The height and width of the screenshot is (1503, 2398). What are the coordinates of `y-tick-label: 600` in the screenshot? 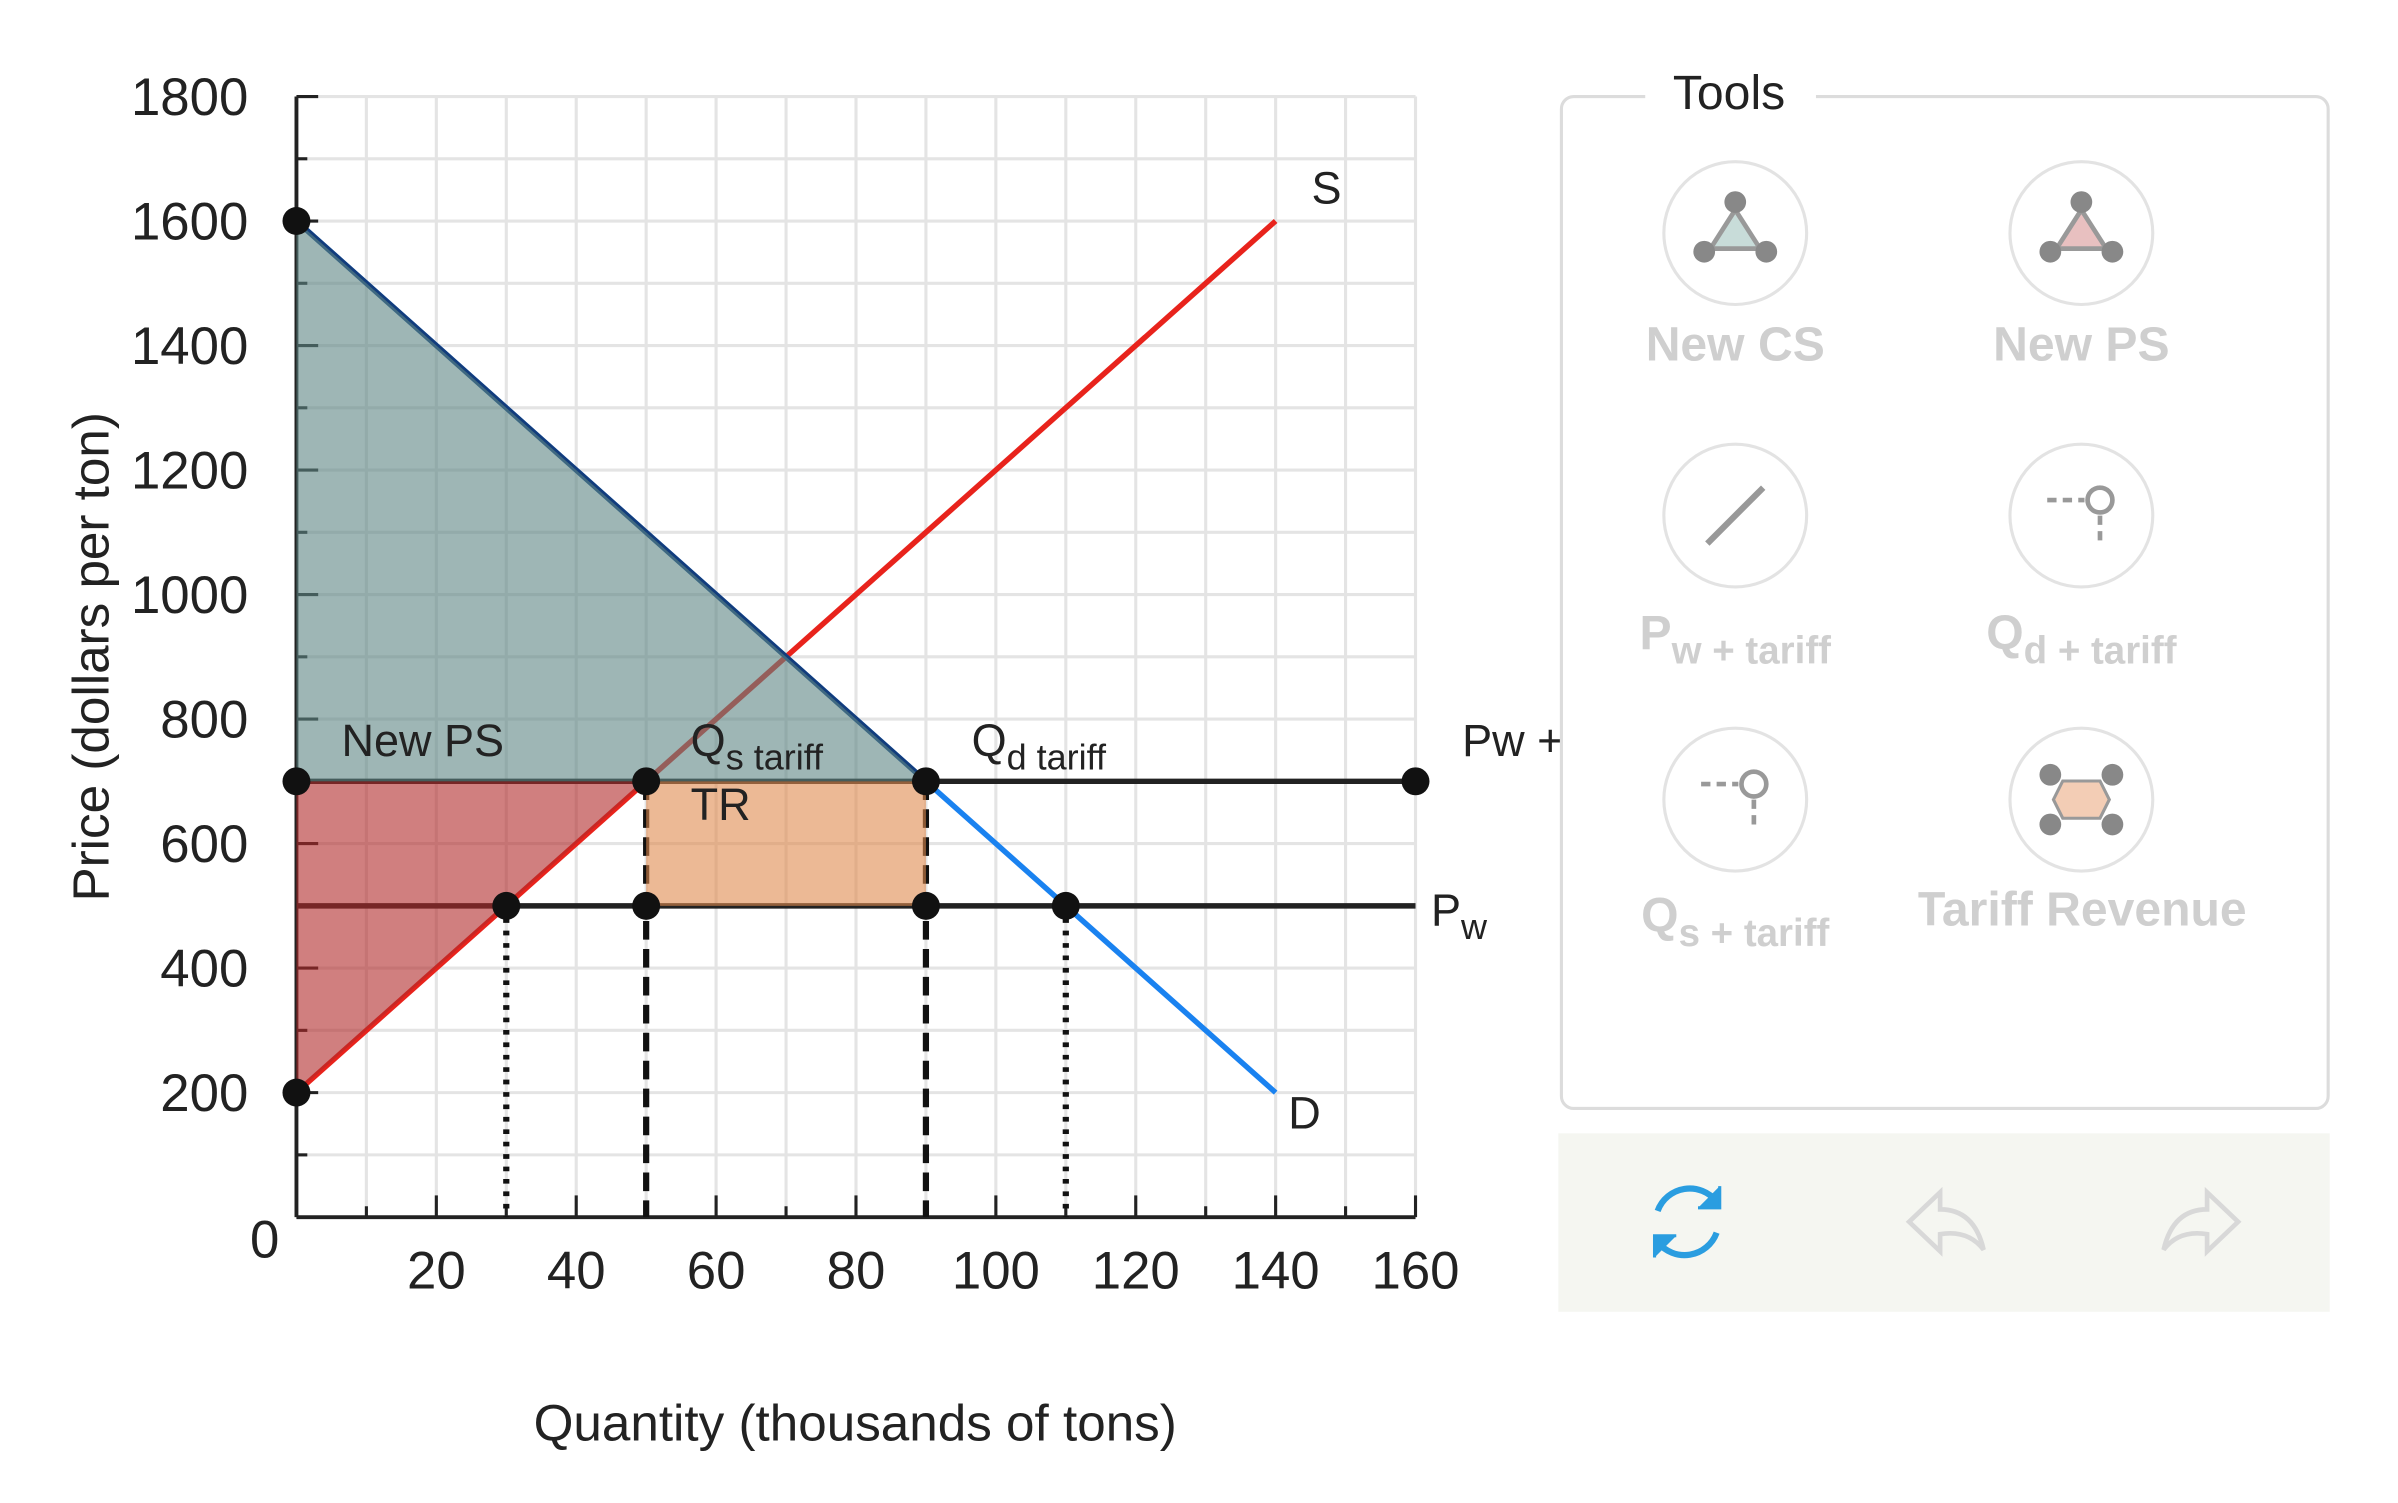 It's located at (204, 844).